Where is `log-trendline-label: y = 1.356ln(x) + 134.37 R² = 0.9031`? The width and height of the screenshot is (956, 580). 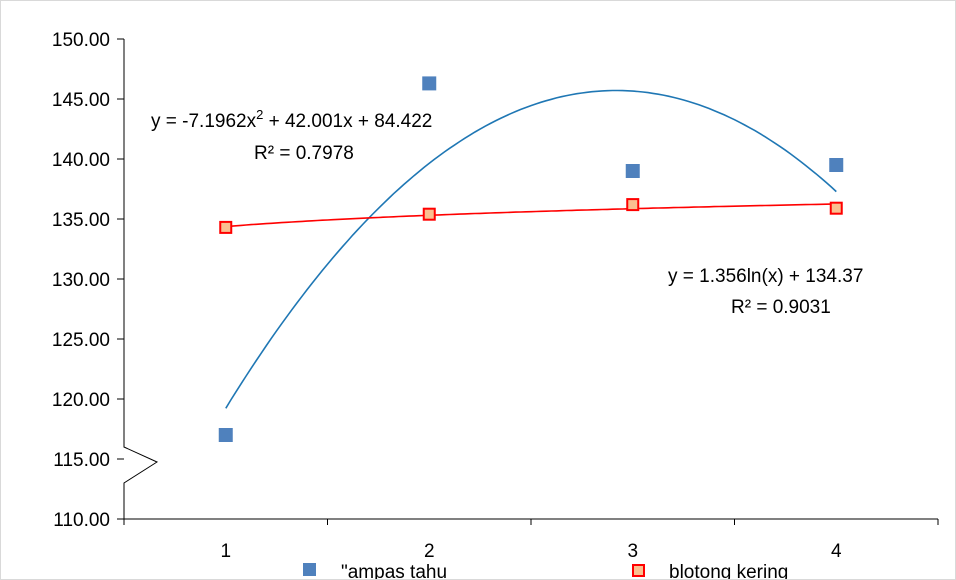
log-trendline-label: y = 1.356ln(x) + 134.37 R² = 0.9031 is located at coordinates (765, 292).